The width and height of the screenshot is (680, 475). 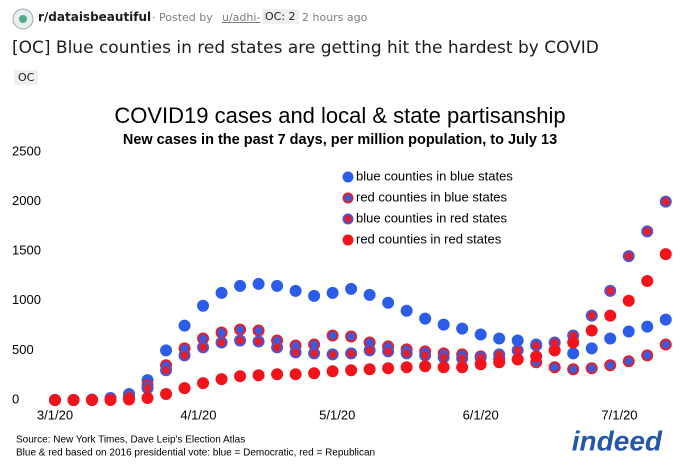 What do you see at coordinates (95, 17) in the screenshot?
I see `subreddit: r/dataisbeautiful` at bounding box center [95, 17].